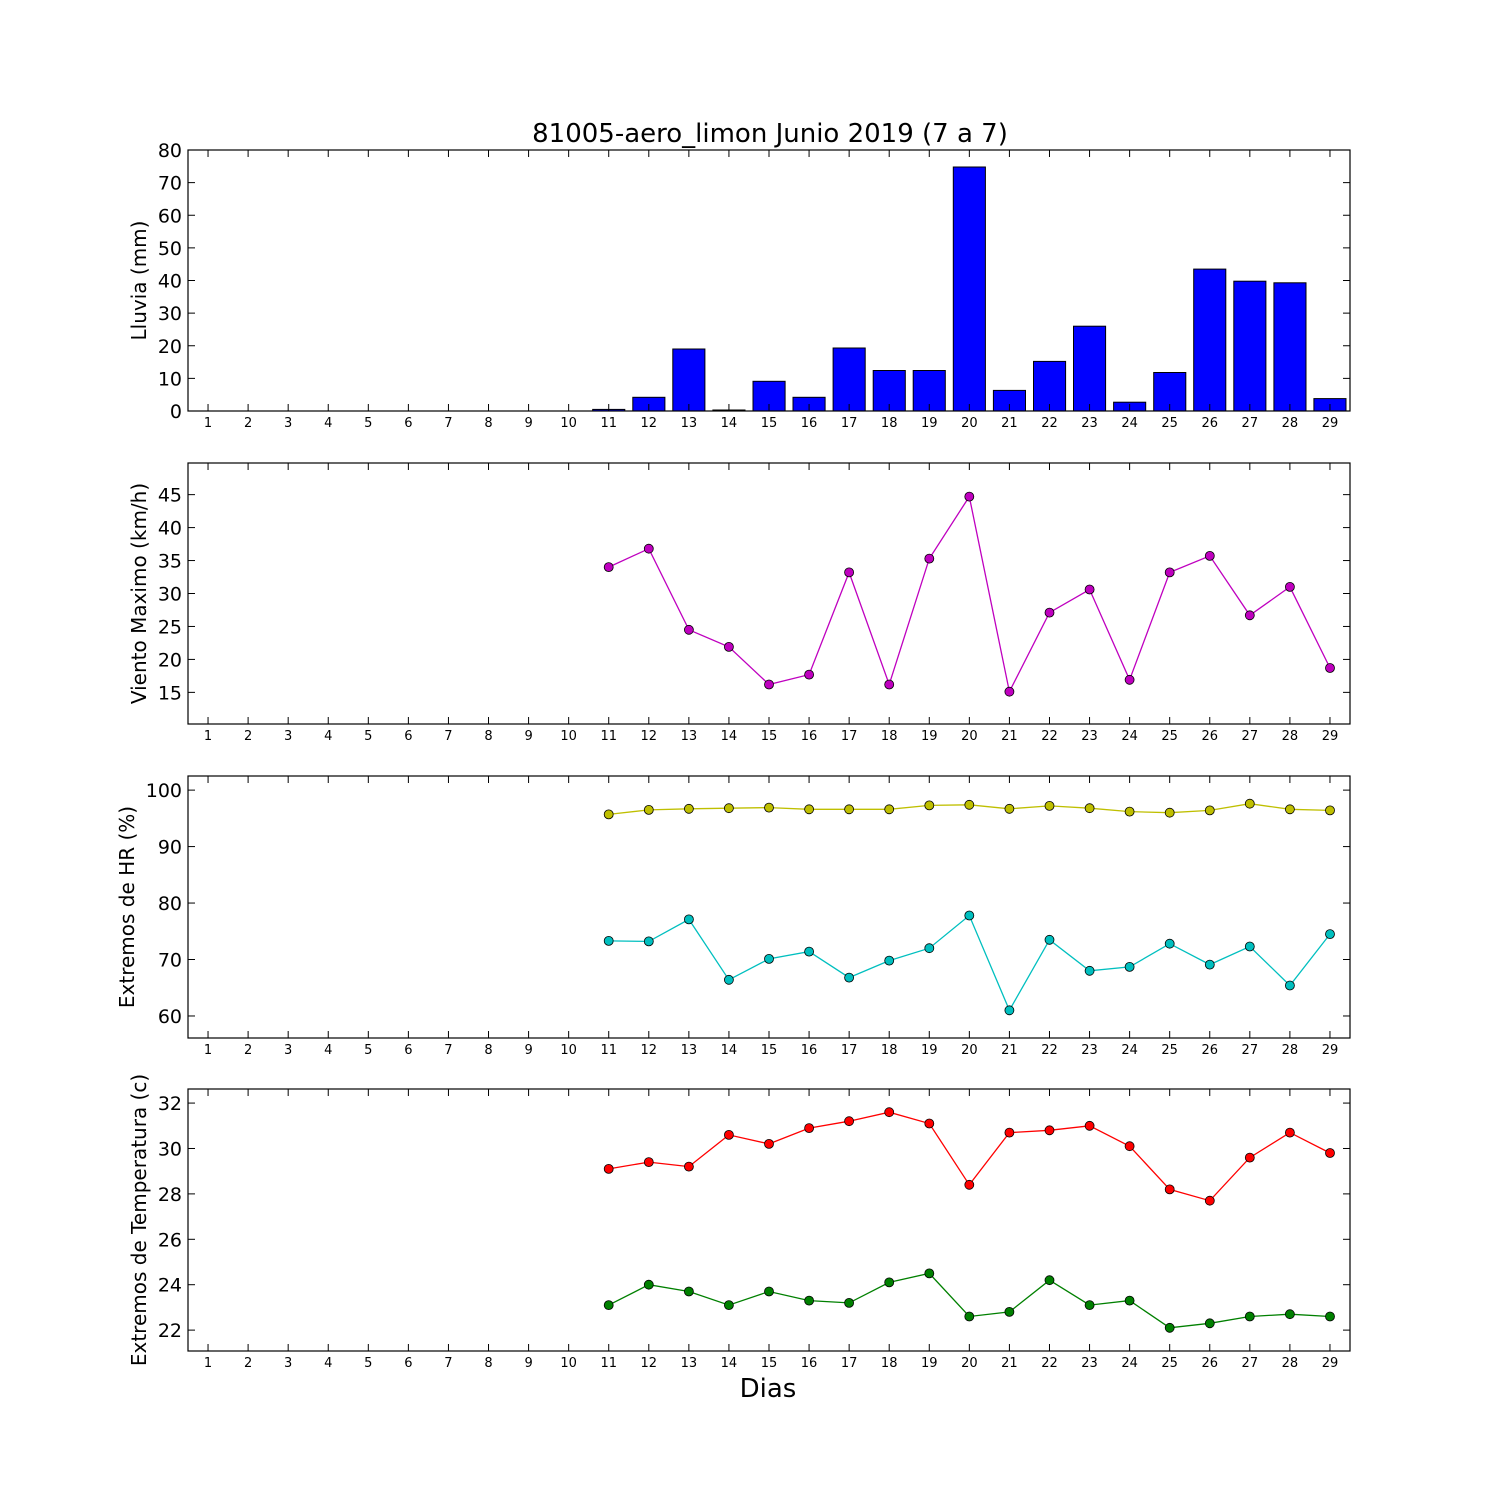 Image resolution: width=1500 pixels, height=1500 pixels. What do you see at coordinates (170, 1195) in the screenshot?
I see `y-tick-label: 28` at bounding box center [170, 1195].